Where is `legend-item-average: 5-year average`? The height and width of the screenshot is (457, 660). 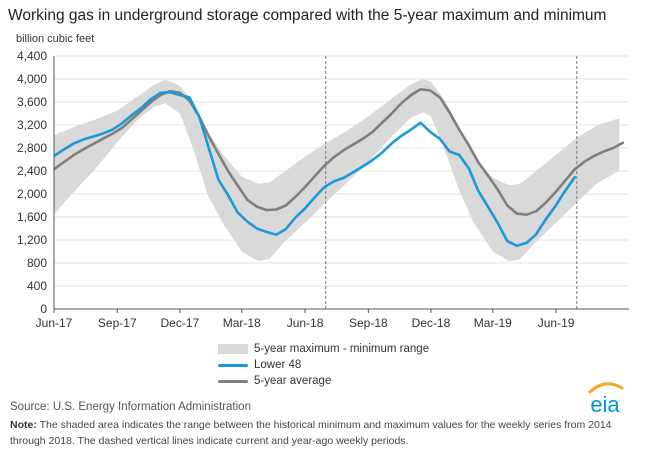
legend-item-average: 5-year average is located at coordinates (323, 381).